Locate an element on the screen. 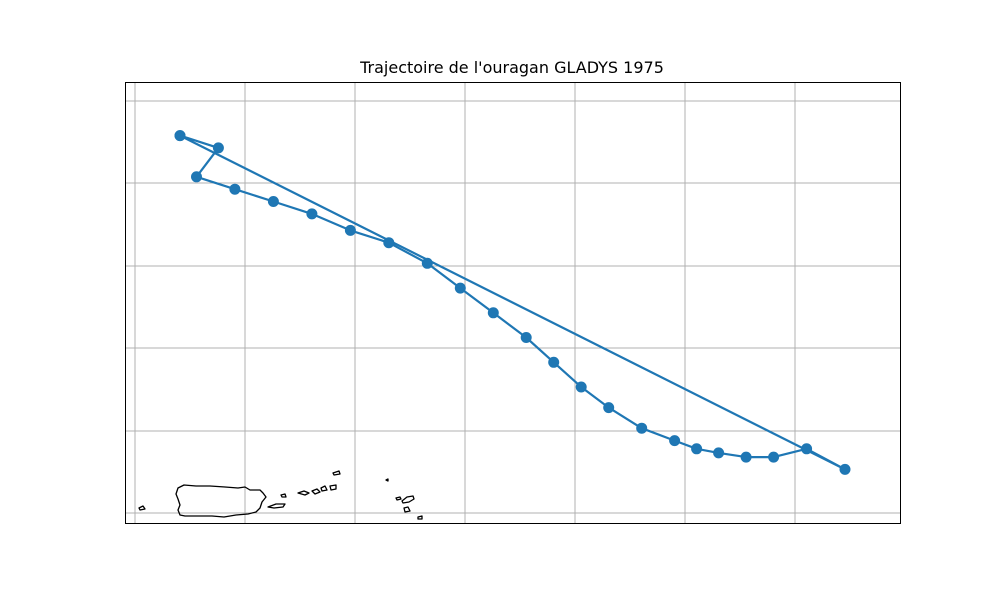  anguilla-coastline is located at coordinates (387, 480).